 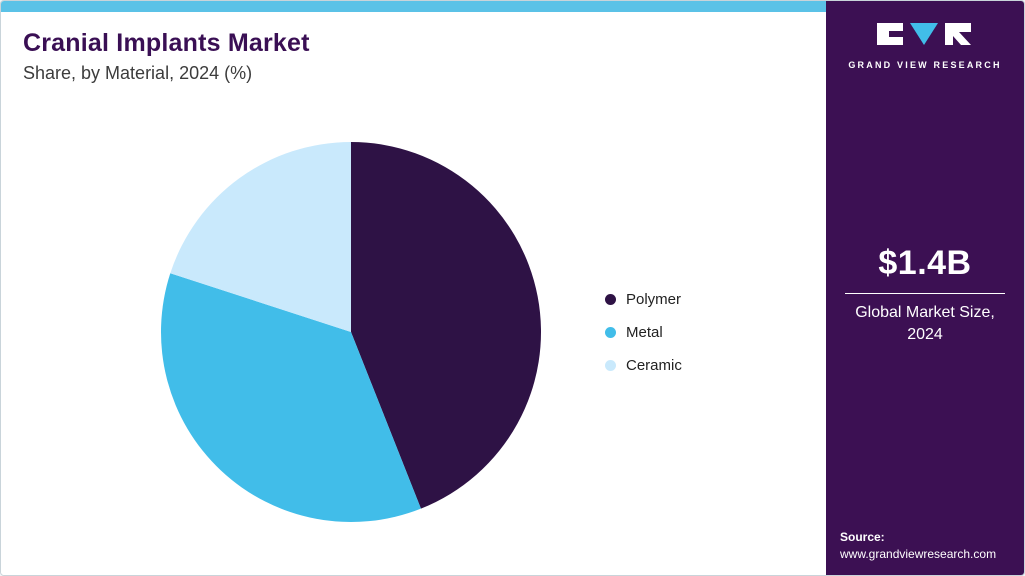 What do you see at coordinates (918, 545) in the screenshot?
I see `source-block: Source: www.grandviewresearch.com` at bounding box center [918, 545].